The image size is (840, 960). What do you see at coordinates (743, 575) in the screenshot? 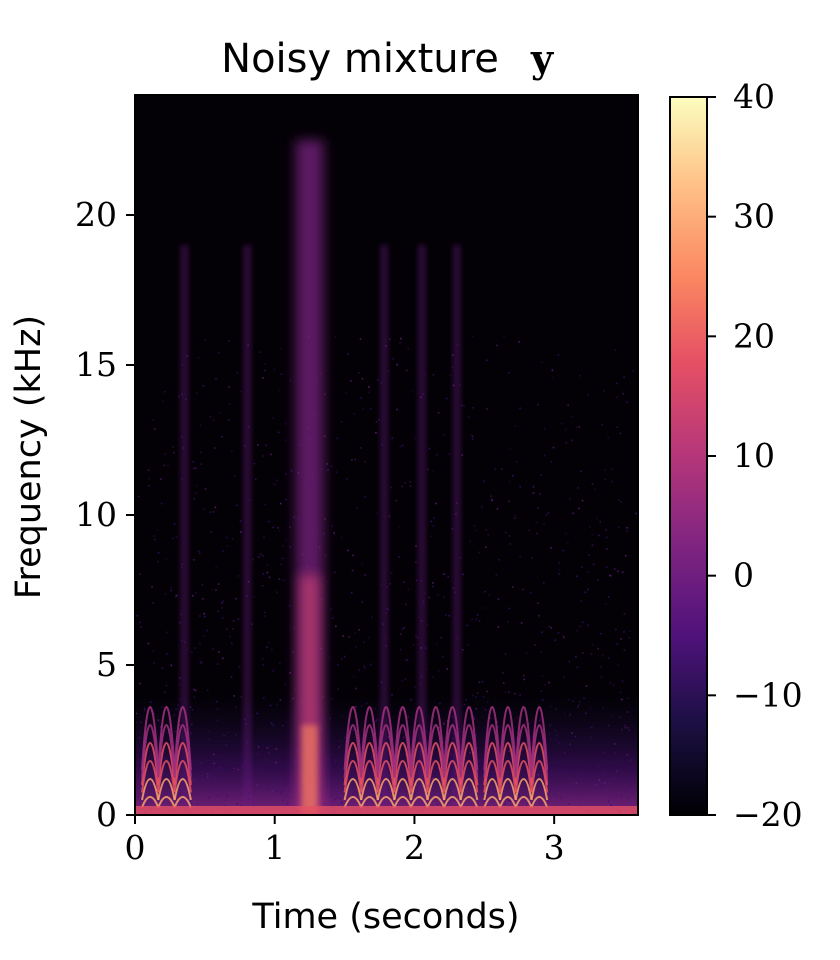
I see `colorbar-tick-label: 0` at bounding box center [743, 575].